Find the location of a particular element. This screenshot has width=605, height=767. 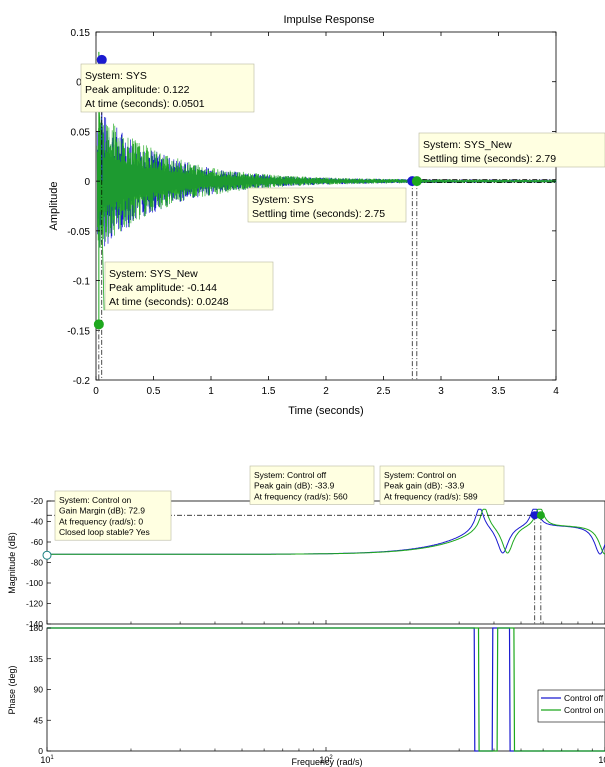

magnitude-line-control-on is located at coordinates (326, 531).